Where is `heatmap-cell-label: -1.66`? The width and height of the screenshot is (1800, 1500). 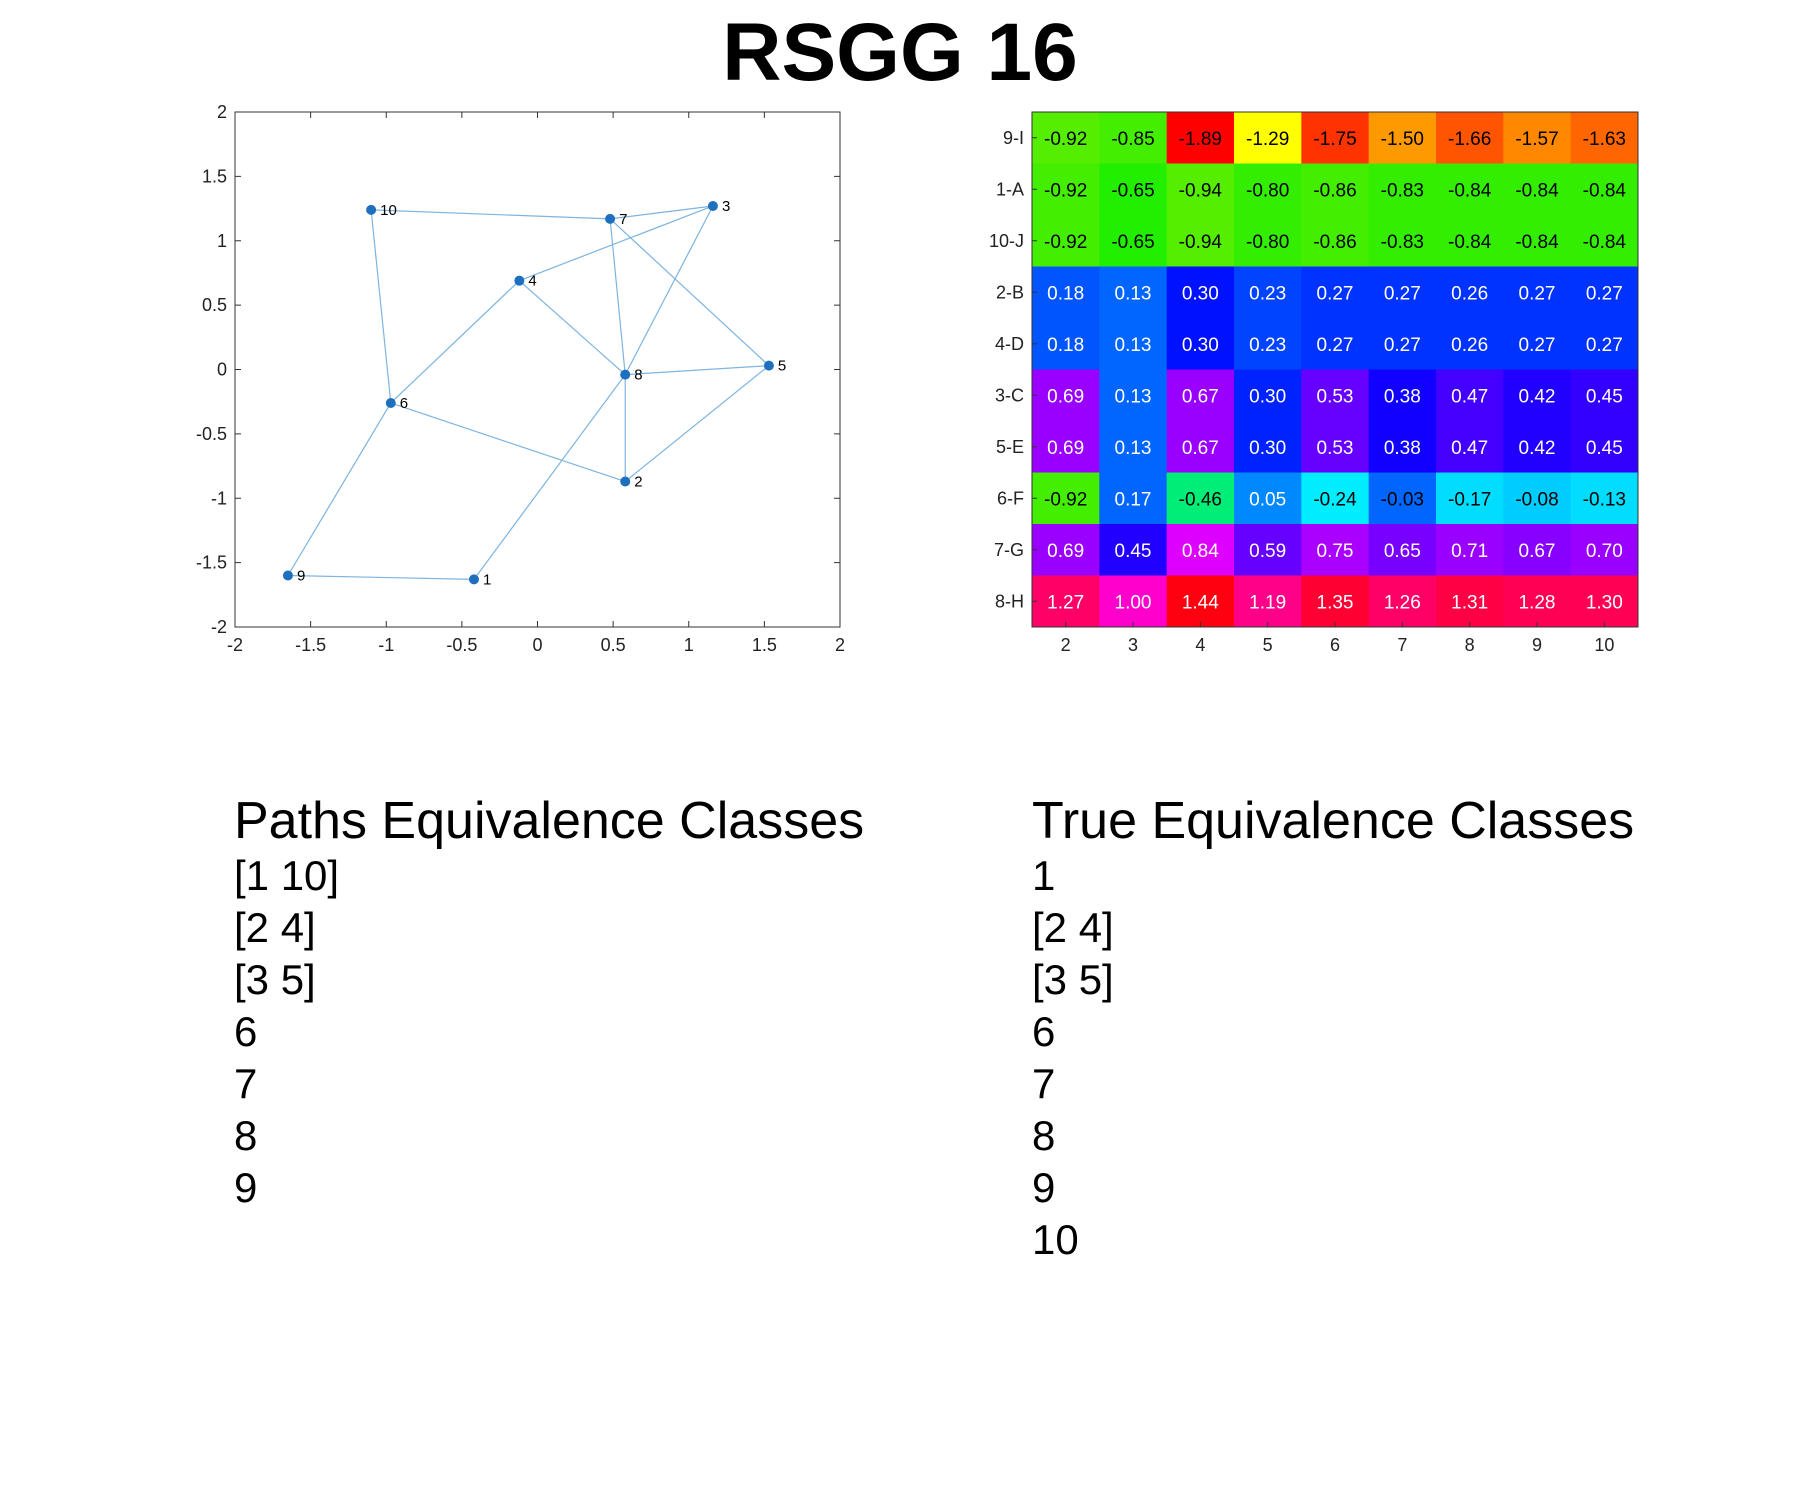 heatmap-cell-label: -1.66 is located at coordinates (1469, 139).